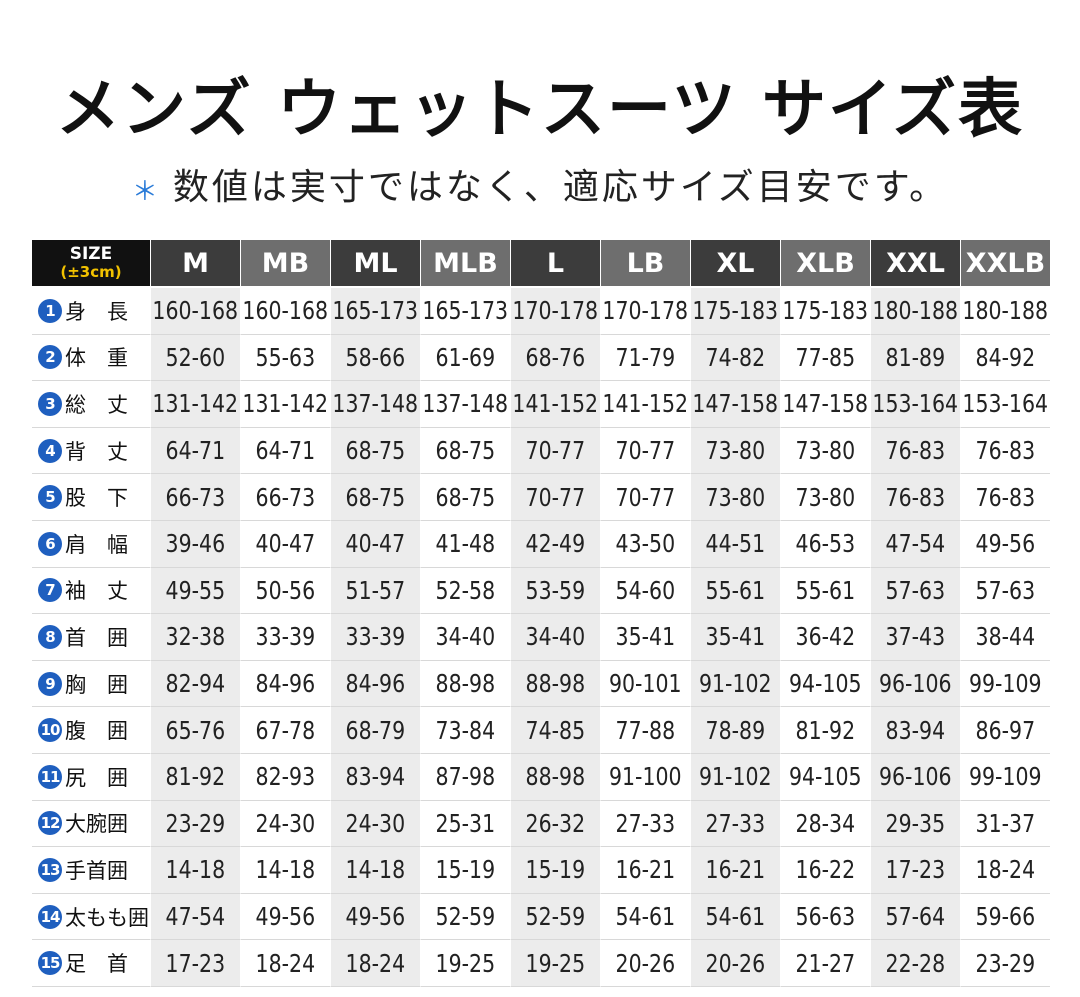  What do you see at coordinates (915, 777) in the screenshot?
I see `value: 96-106` at bounding box center [915, 777].